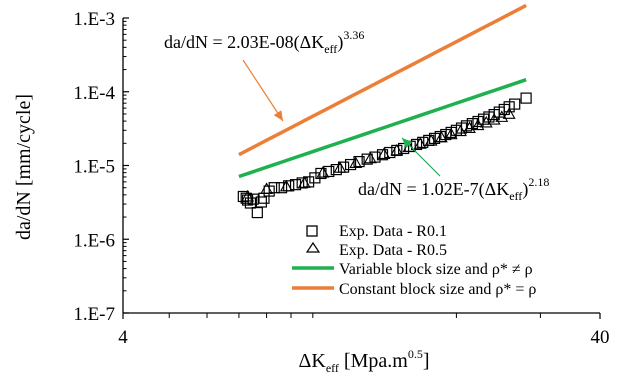  I want to click on y-tick-label: 1.E-5, so click(94, 167).